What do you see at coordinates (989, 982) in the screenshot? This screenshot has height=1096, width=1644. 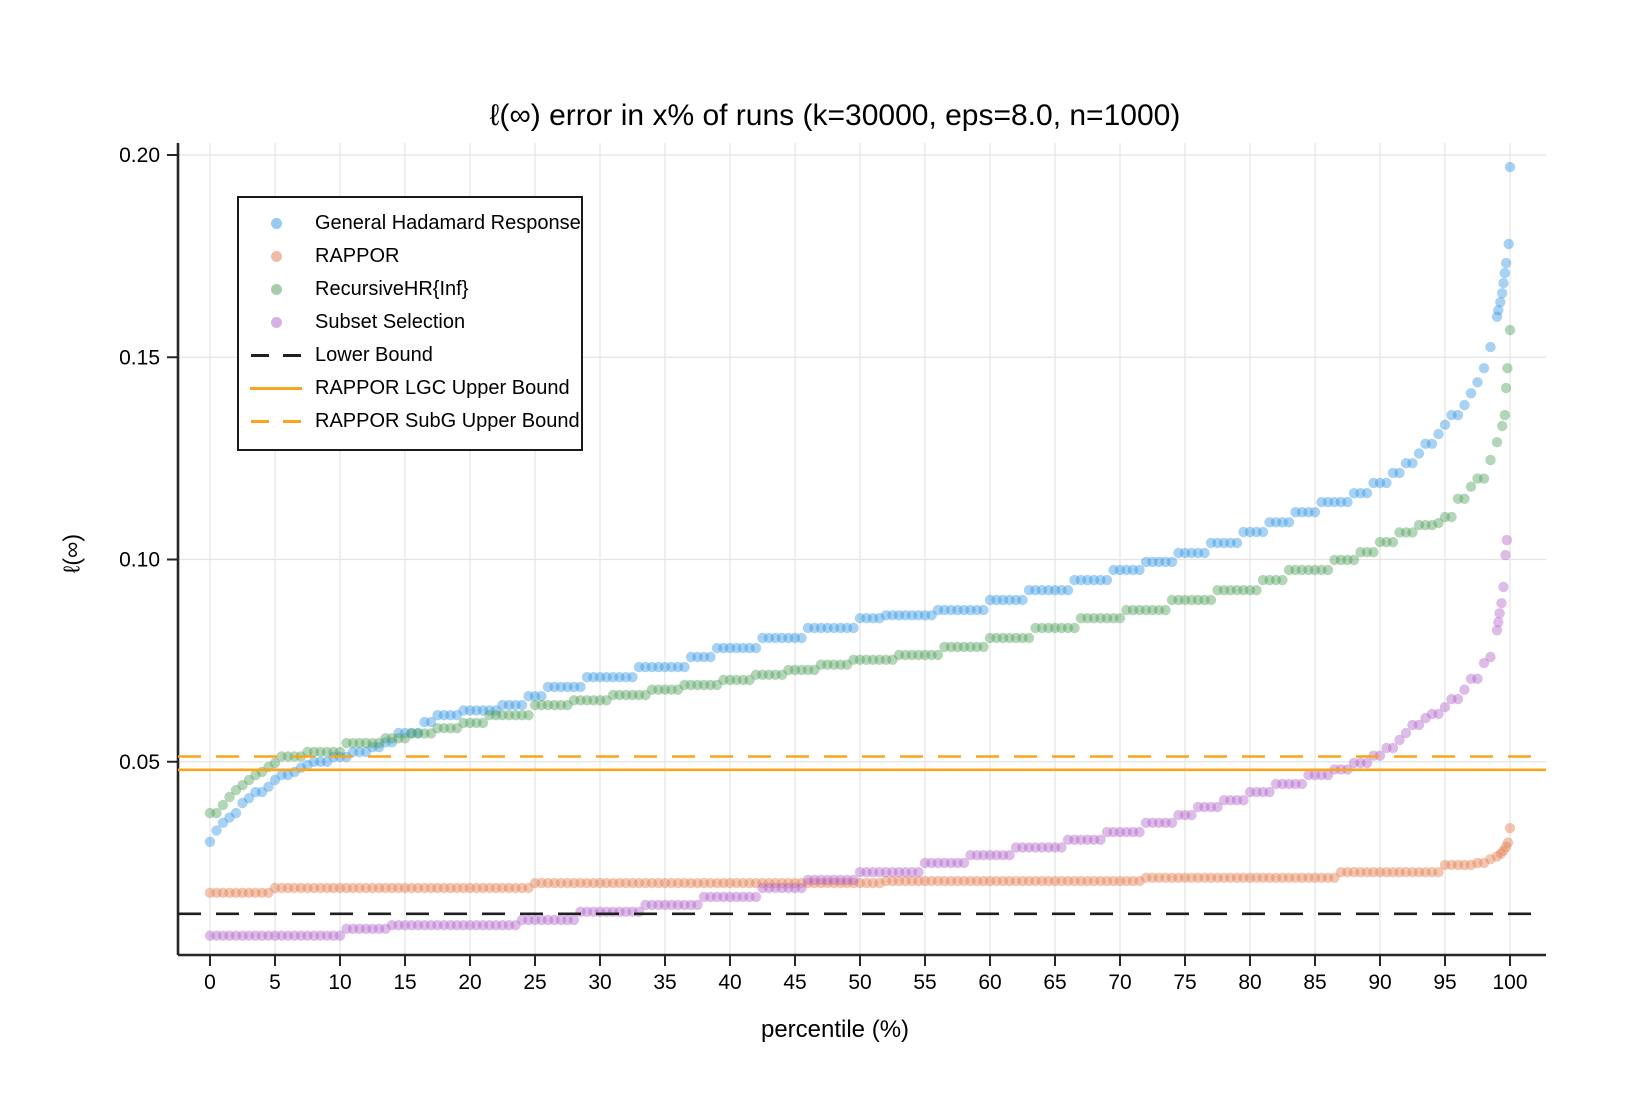 I see `x-tick-label: 60` at bounding box center [989, 982].